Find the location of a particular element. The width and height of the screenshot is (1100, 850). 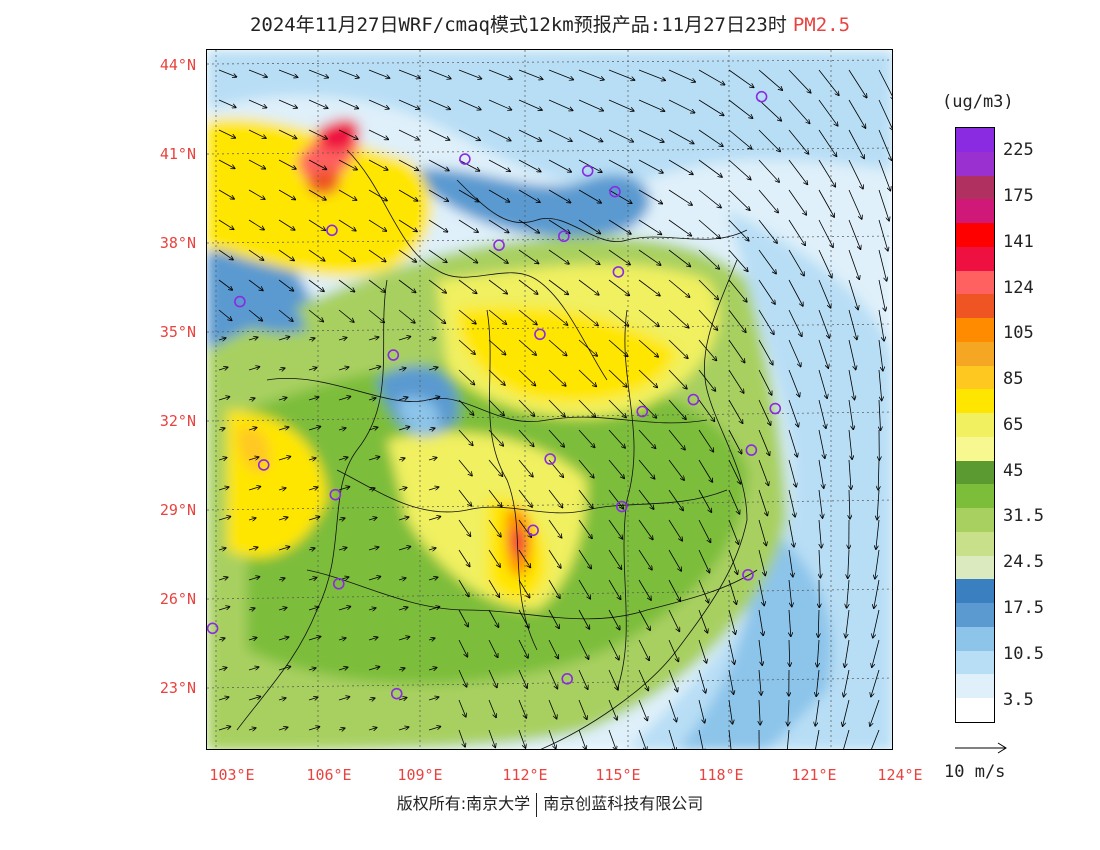

wind-reference-arrow is located at coordinates (981, 748).